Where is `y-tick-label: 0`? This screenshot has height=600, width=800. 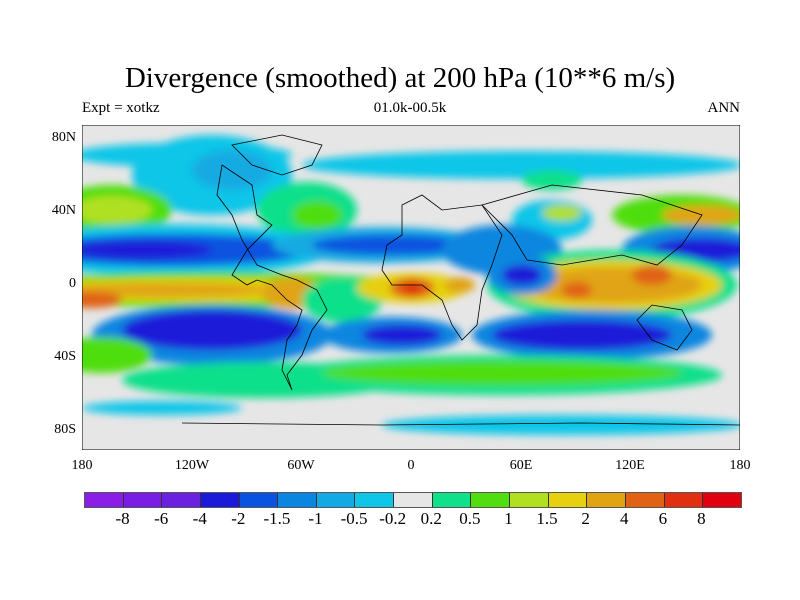 y-tick-label: 0 is located at coordinates (72, 283).